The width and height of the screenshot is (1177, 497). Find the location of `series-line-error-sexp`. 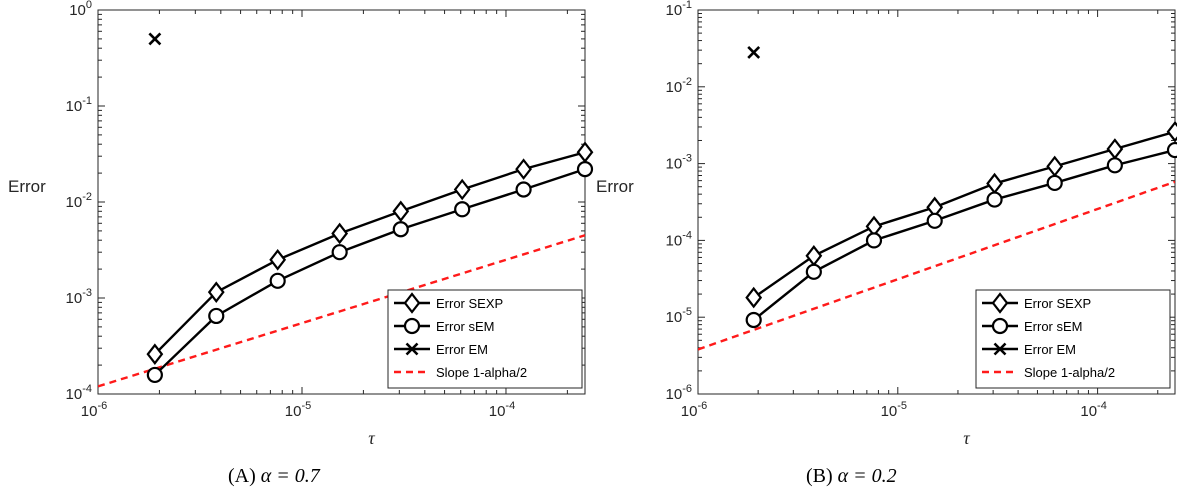

series-line-error-sexp is located at coordinates (964, 214).